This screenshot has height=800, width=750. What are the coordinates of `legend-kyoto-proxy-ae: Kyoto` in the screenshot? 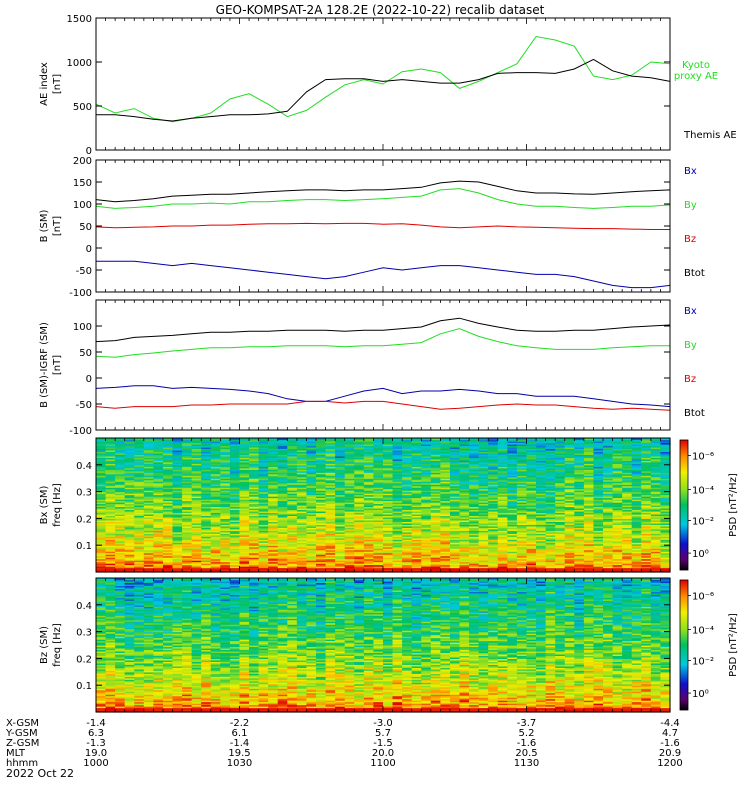 It's located at (696, 65).